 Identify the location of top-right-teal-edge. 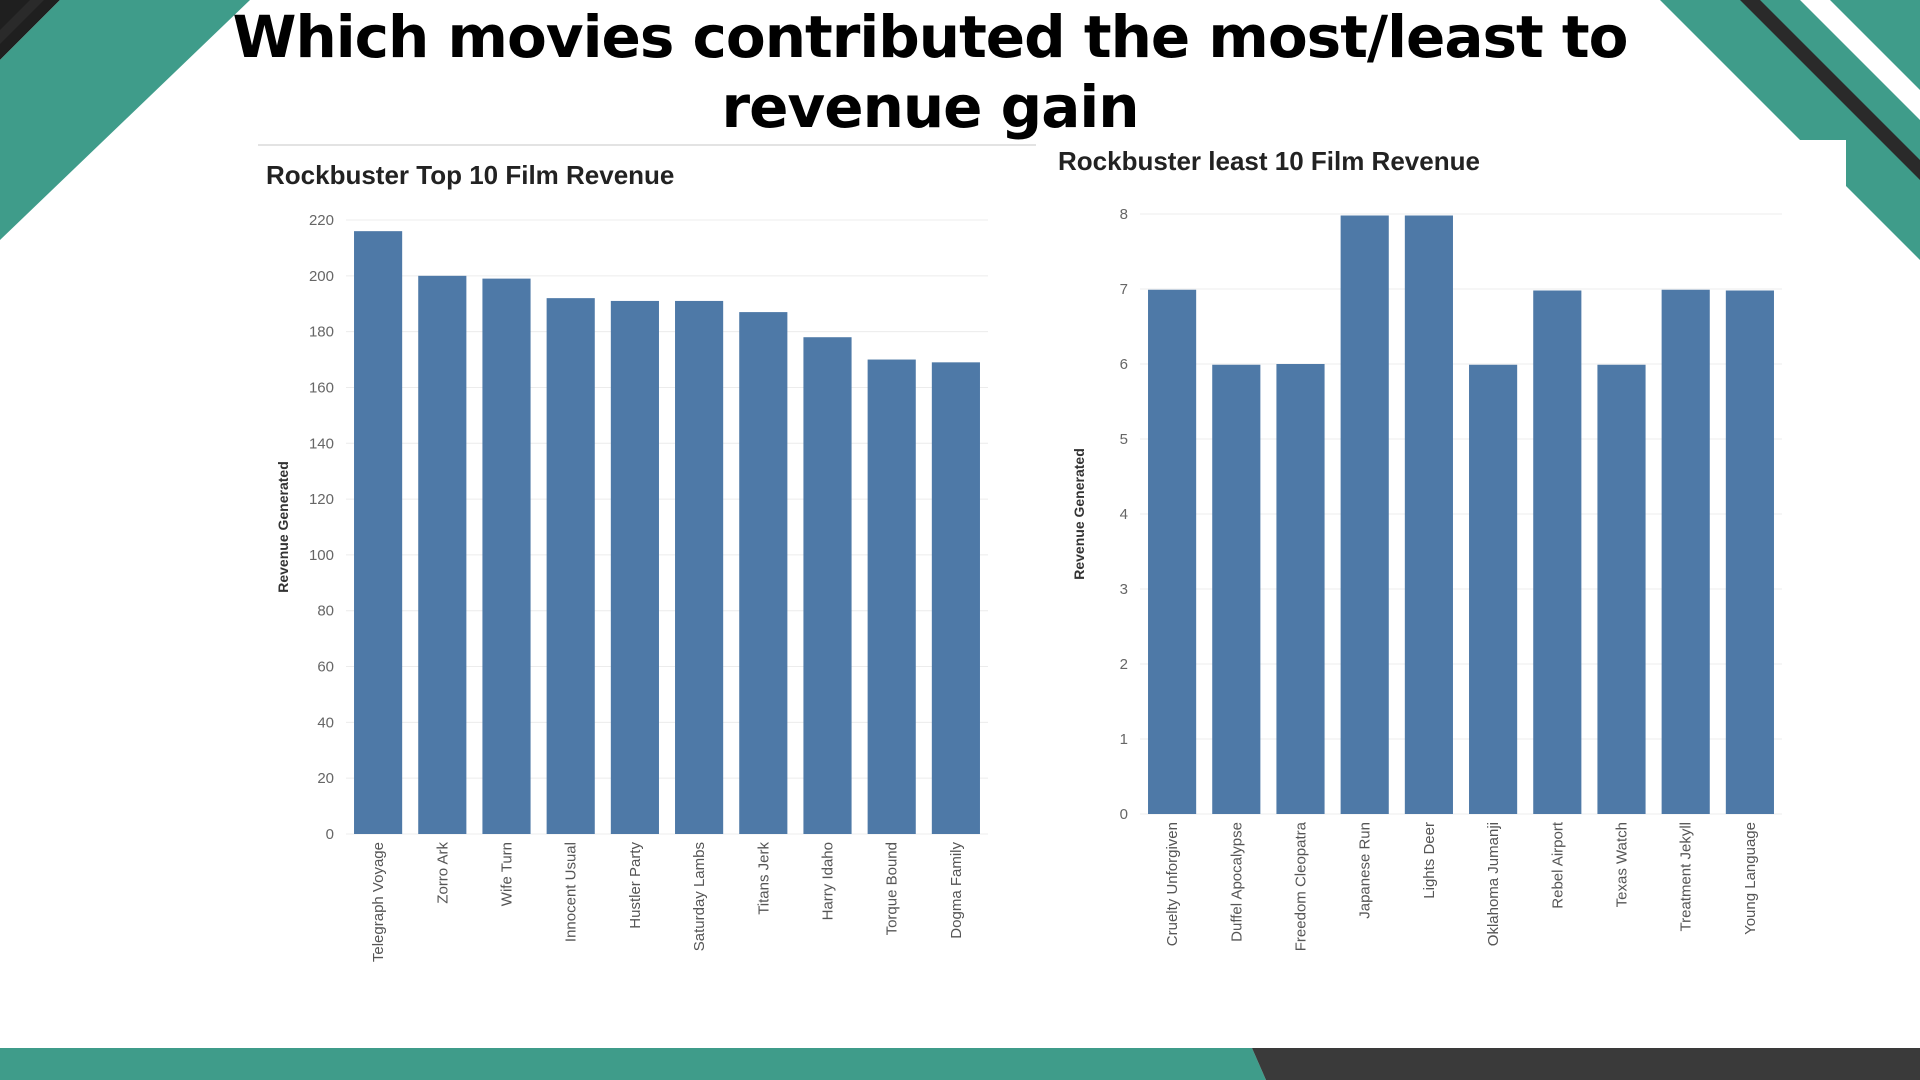
(1875, 45).